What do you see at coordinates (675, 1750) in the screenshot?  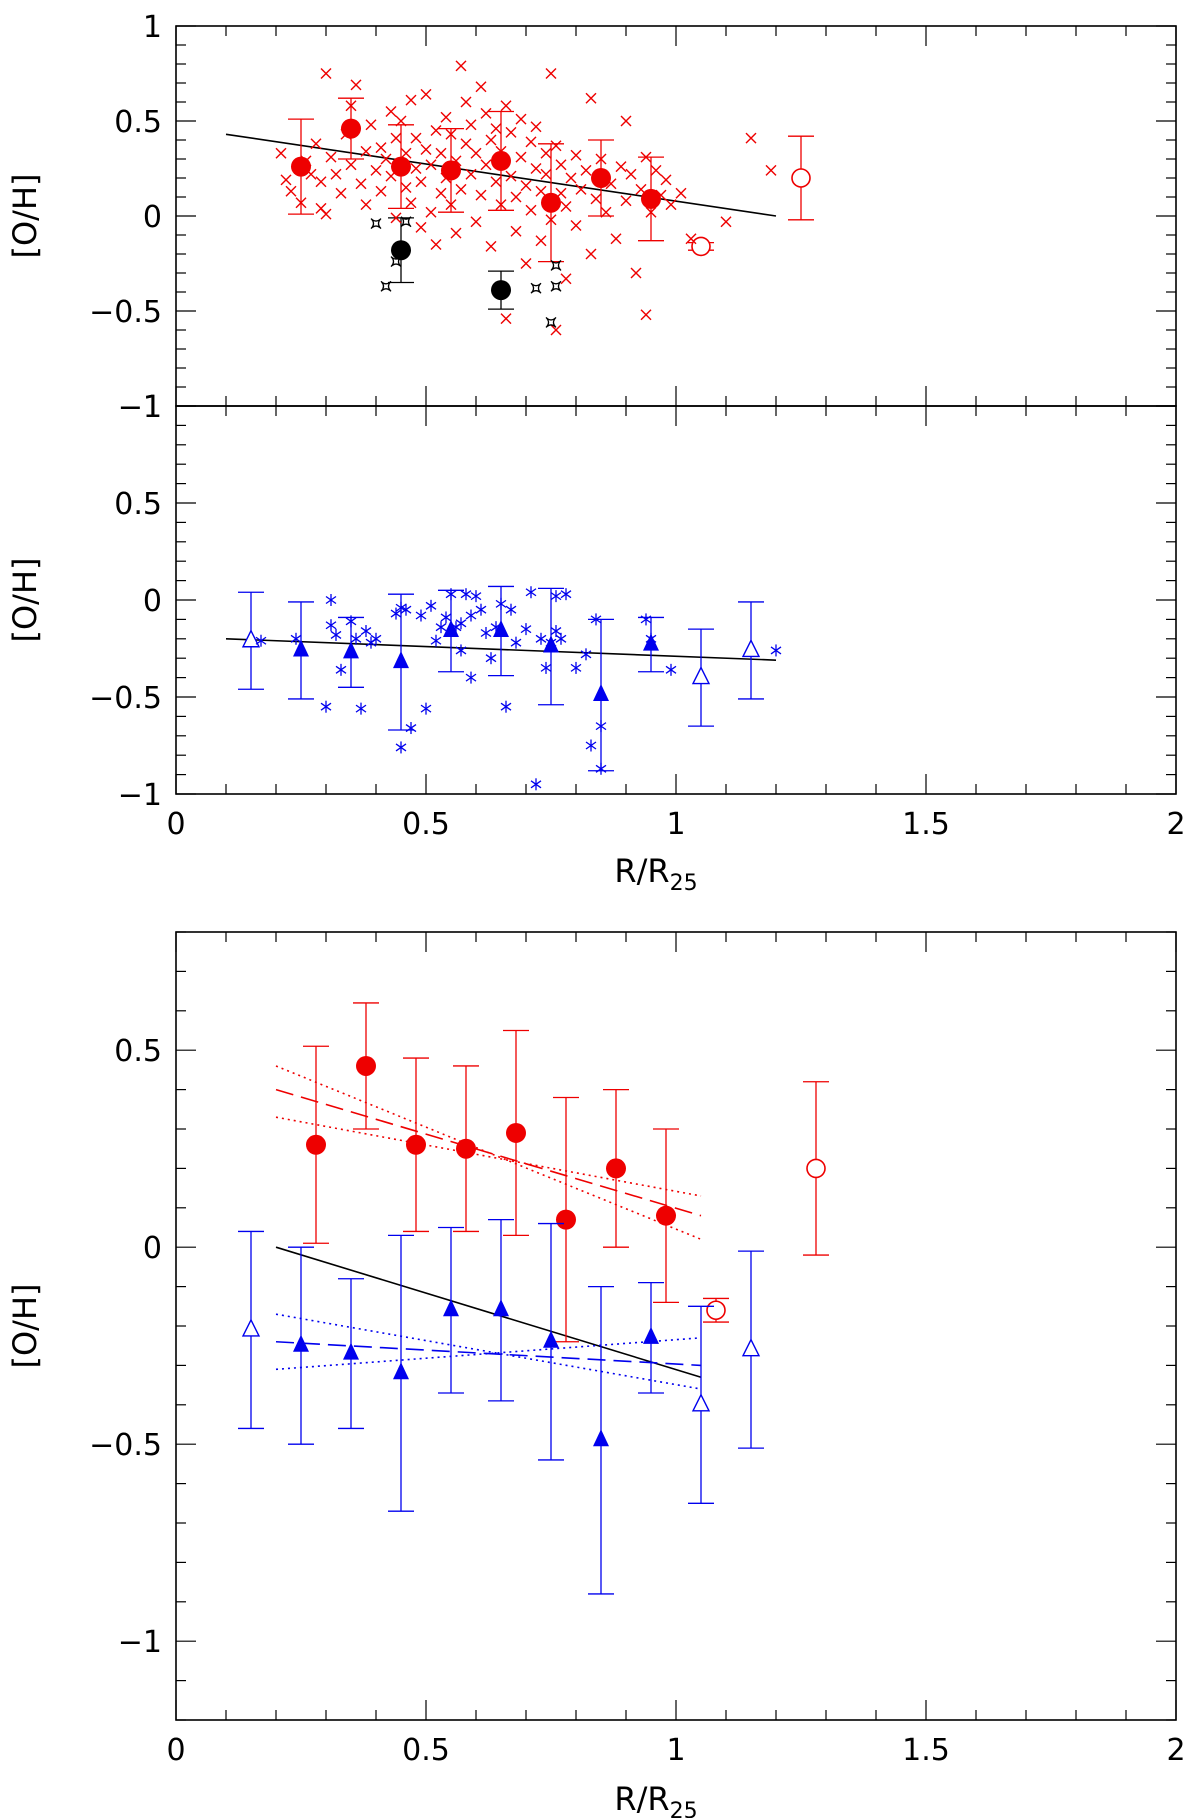 I see `x-tick-label: 1` at bounding box center [675, 1750].